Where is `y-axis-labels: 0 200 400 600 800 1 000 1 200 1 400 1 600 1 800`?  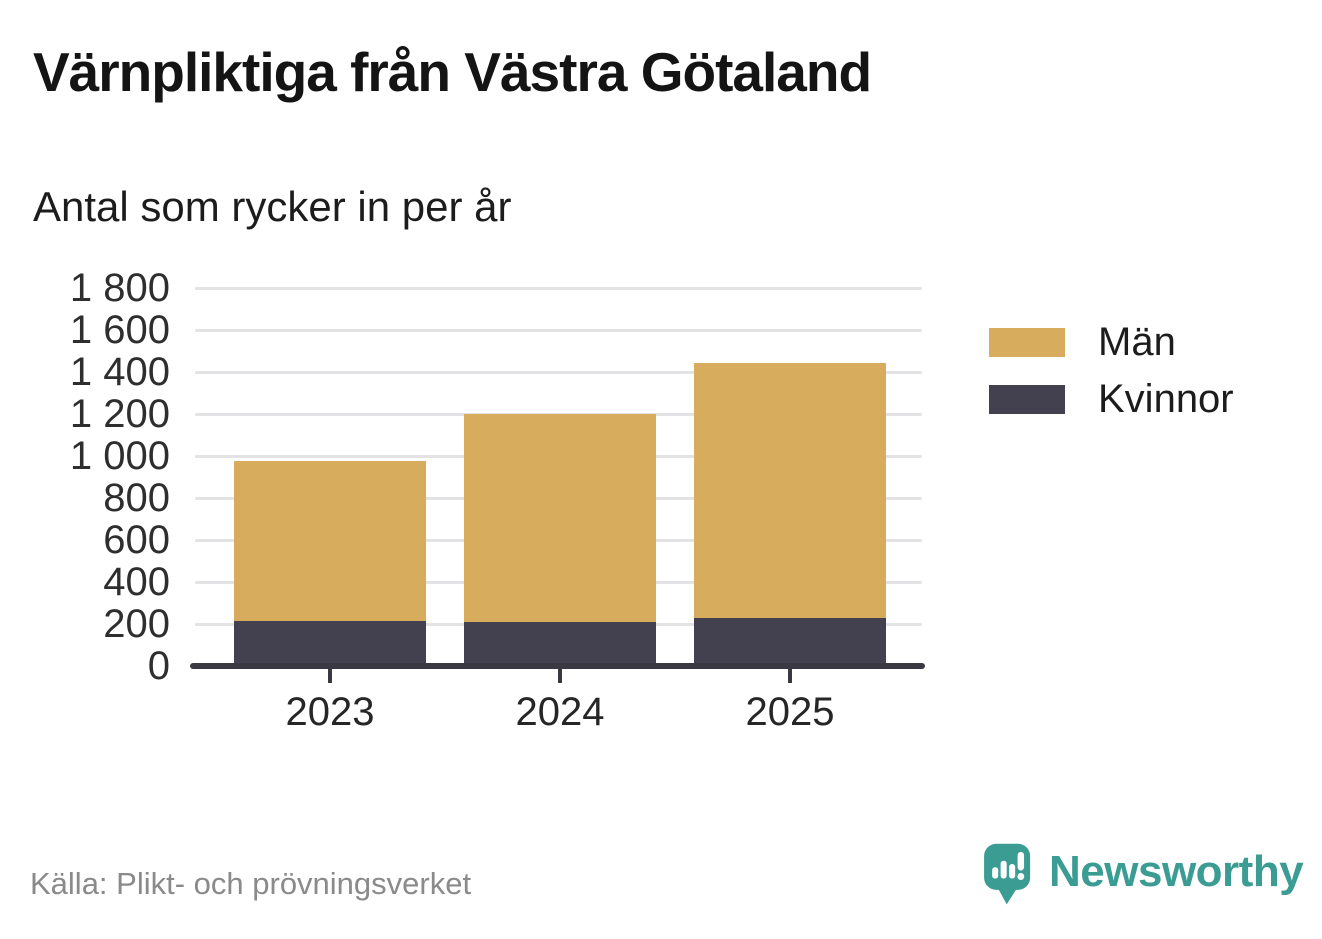
y-axis-labels: 0 200 400 600 800 1 000 1 200 1 400 1 600 1 800 is located at coordinates (104, 477).